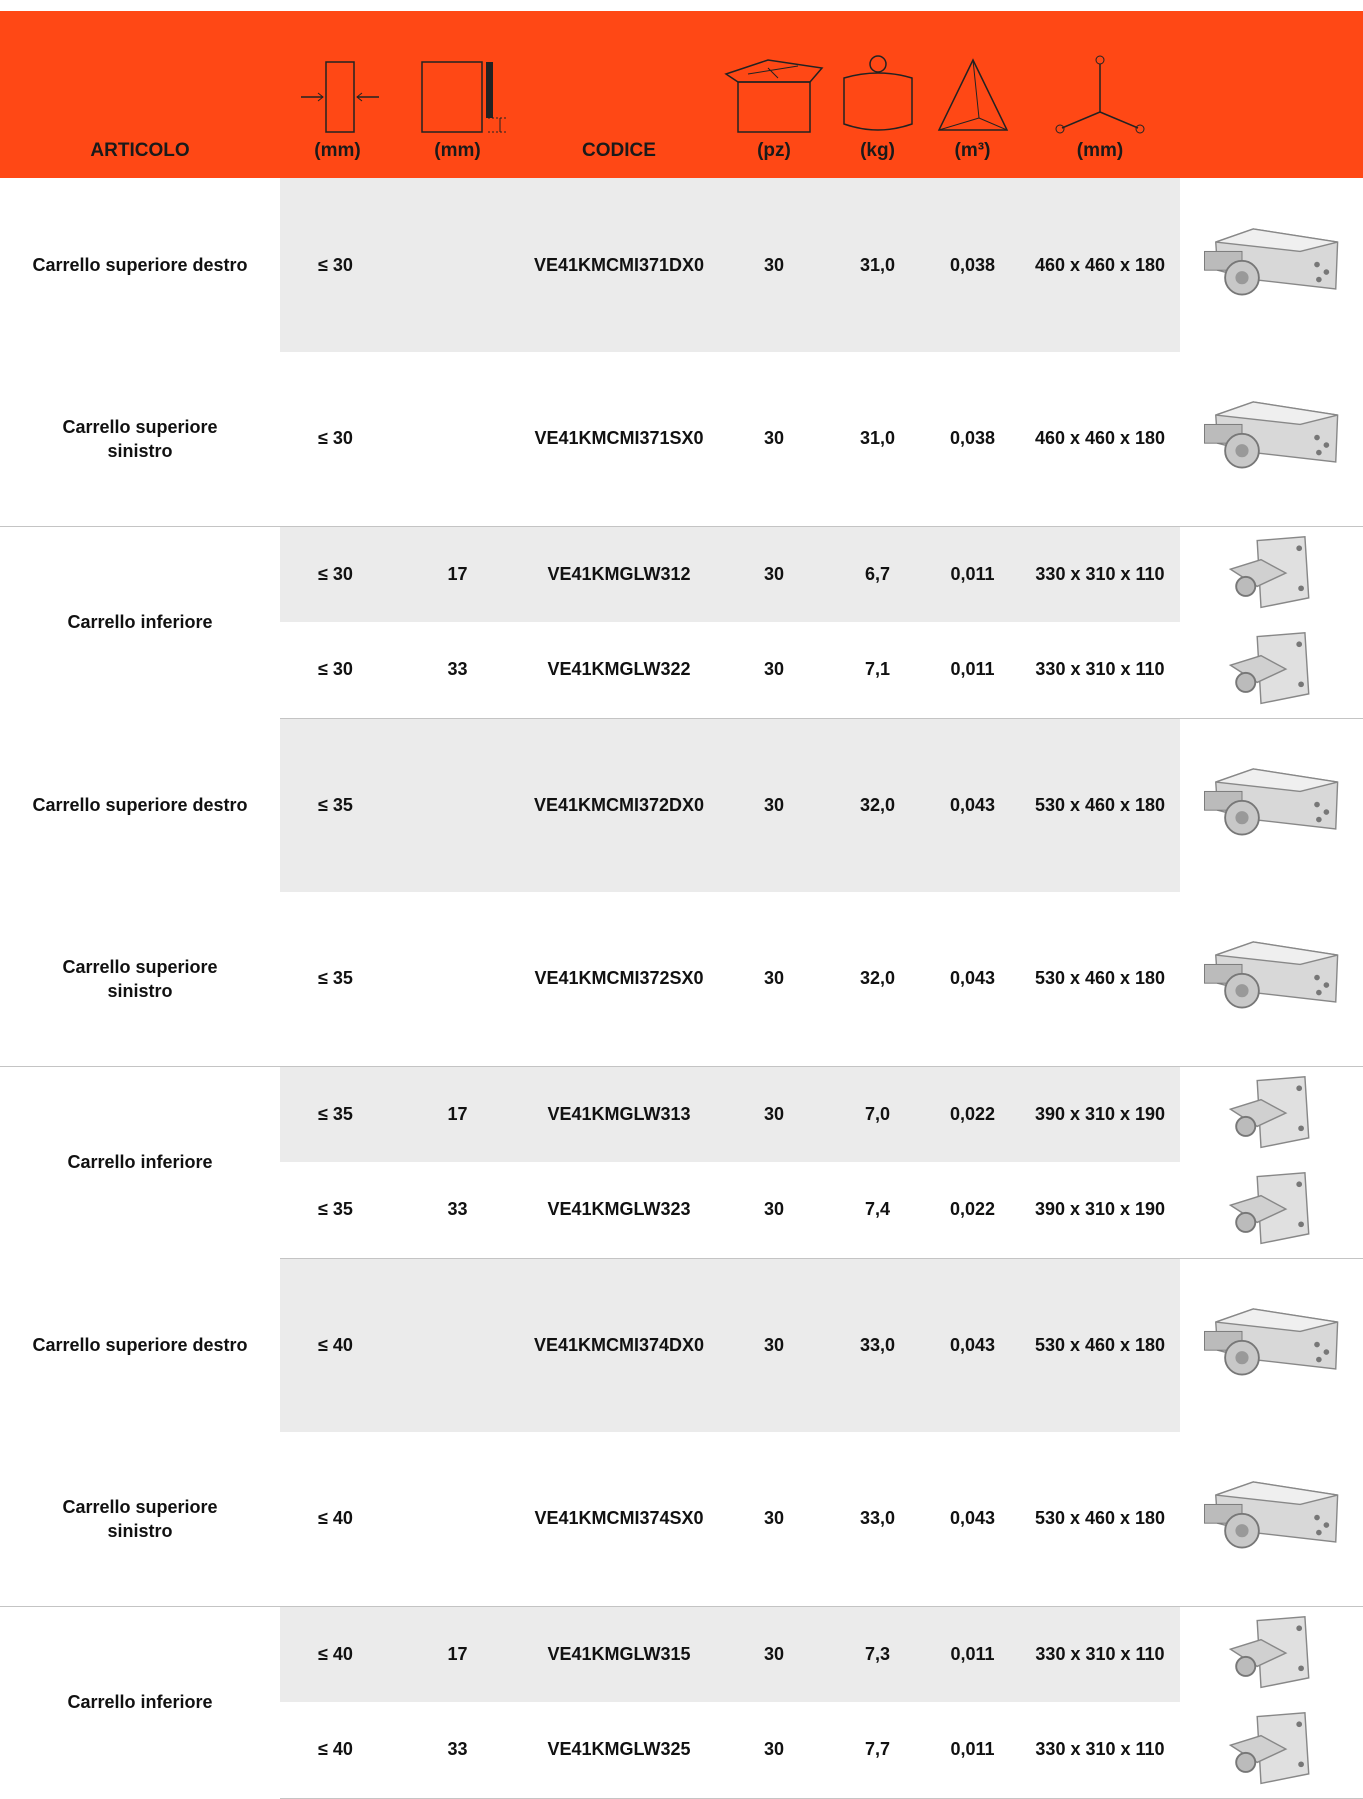 The image size is (1363, 1799). Describe the element at coordinates (619, 1345) in the screenshot. I see `code: VE41KMCMI374DX0` at that location.